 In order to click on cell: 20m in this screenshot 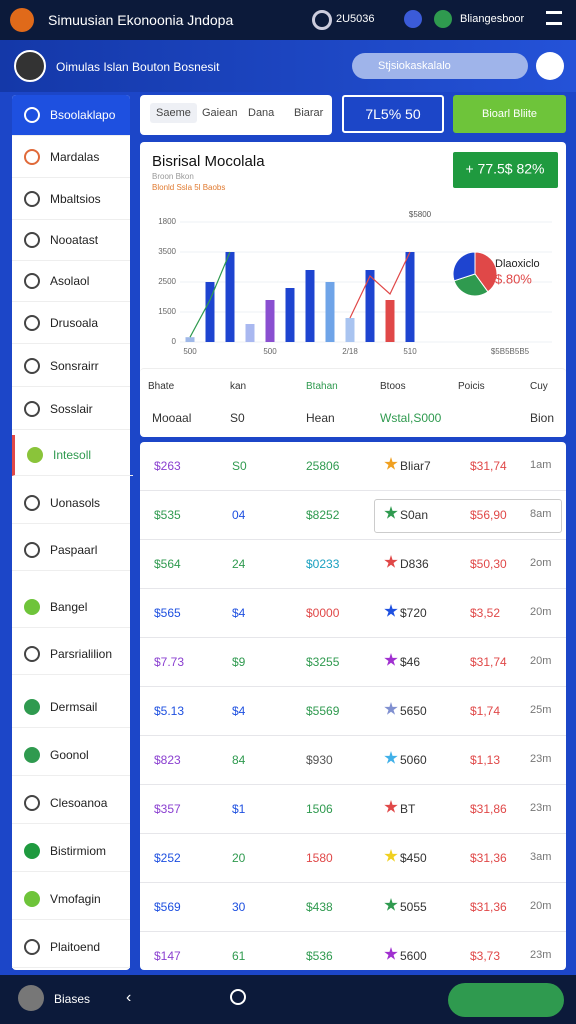, I will do `click(541, 661)`.